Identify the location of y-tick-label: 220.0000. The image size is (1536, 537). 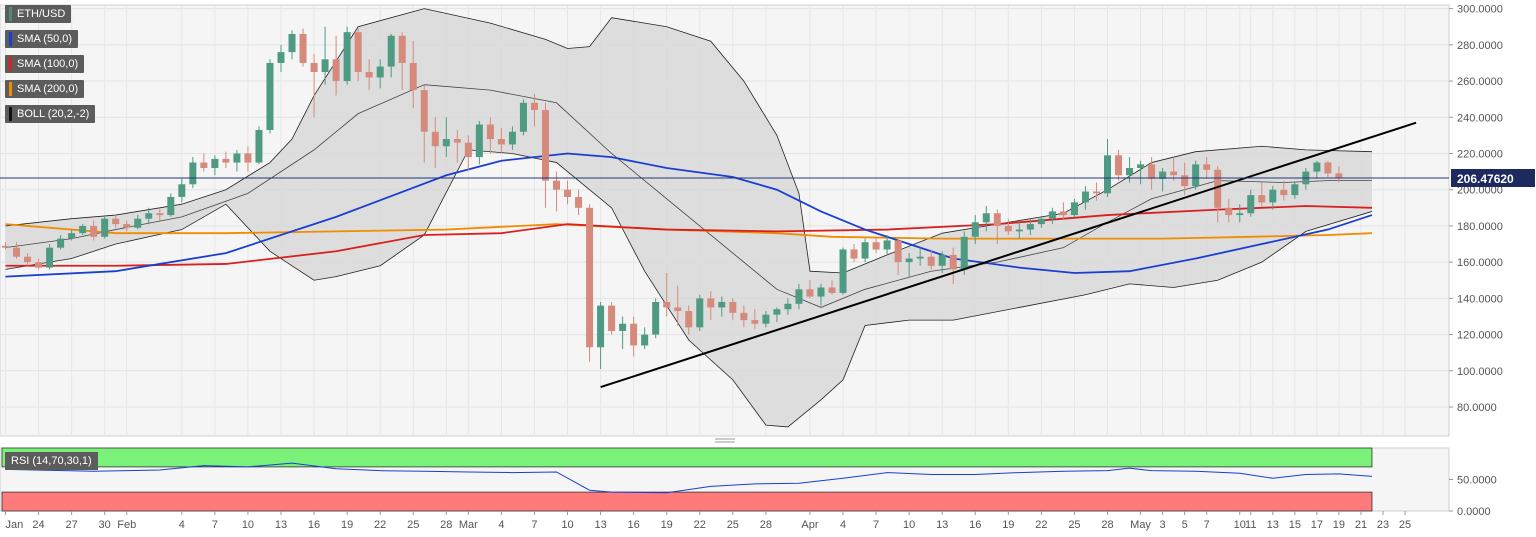
(1480, 154).